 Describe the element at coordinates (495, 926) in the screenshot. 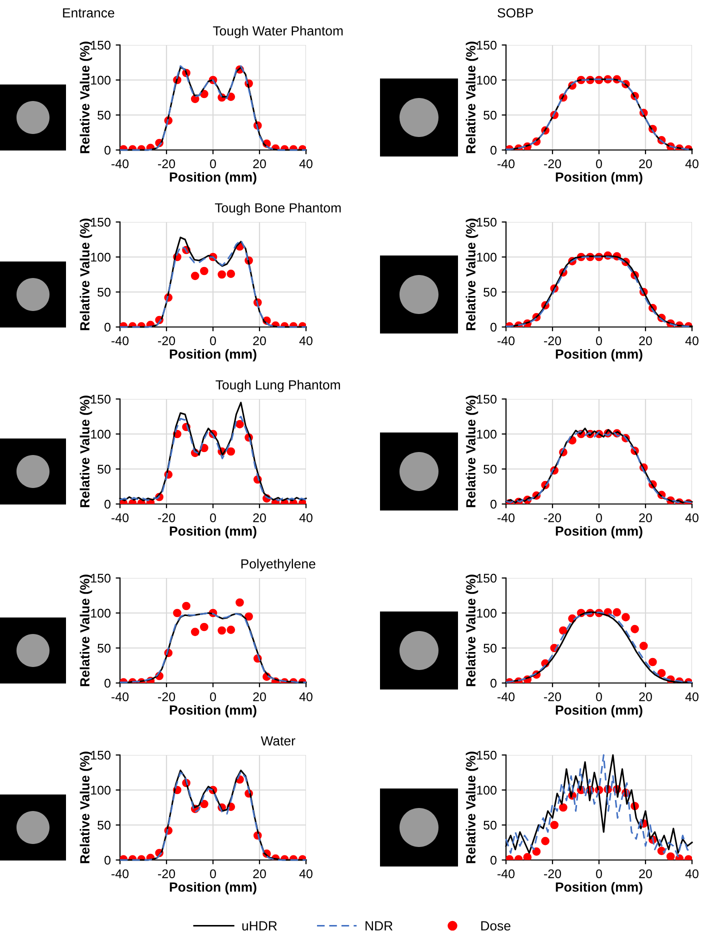

I see `legend-label: Dose` at that location.